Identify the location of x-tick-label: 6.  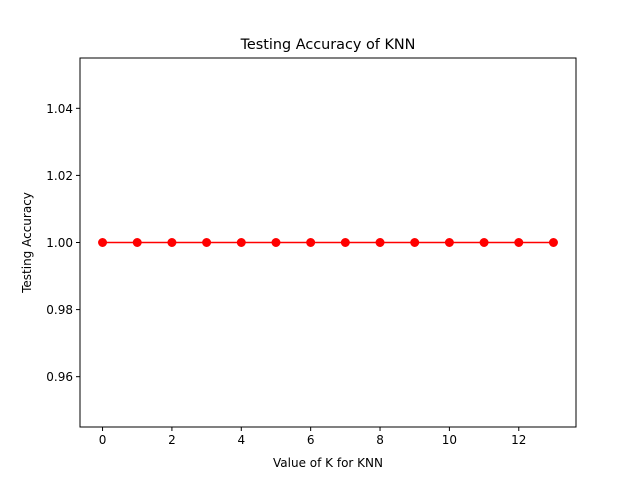
(311, 440).